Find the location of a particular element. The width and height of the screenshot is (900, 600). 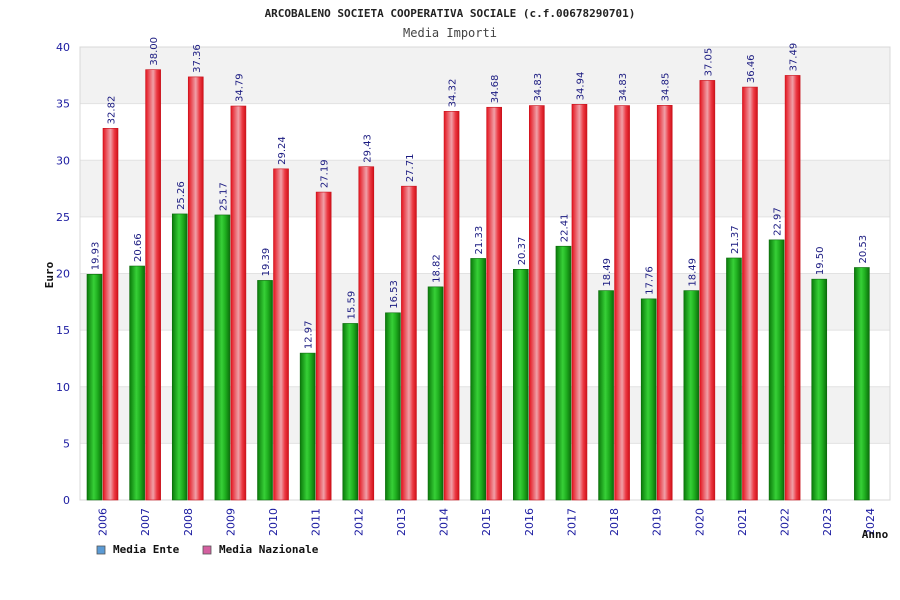

bar-media-ente-2009 is located at coordinates (222, 357).